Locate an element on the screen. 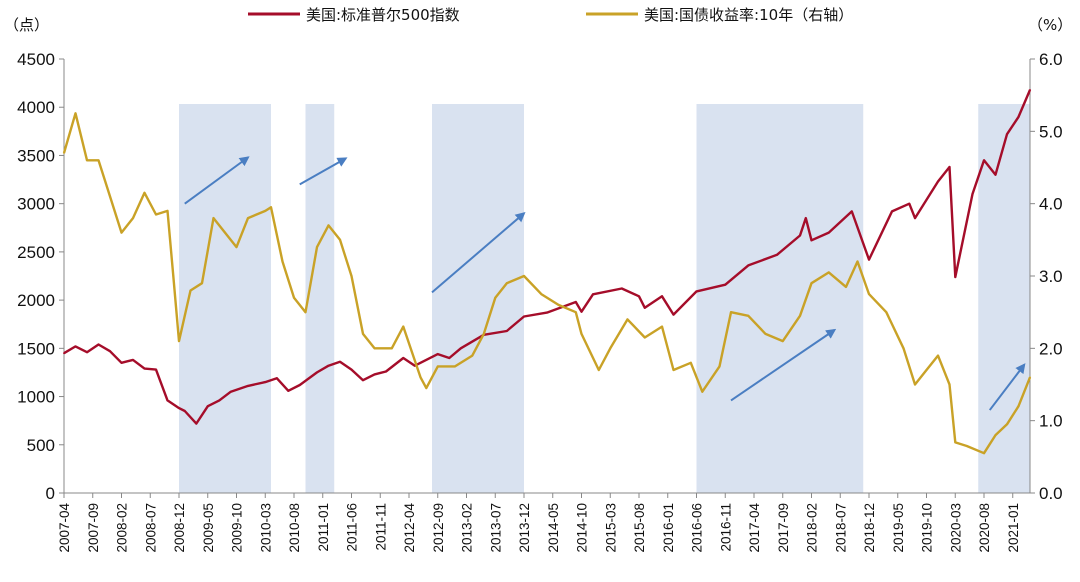 The height and width of the screenshot is (582, 1080). x-tick-label: 2008-12 is located at coordinates (179, 528).